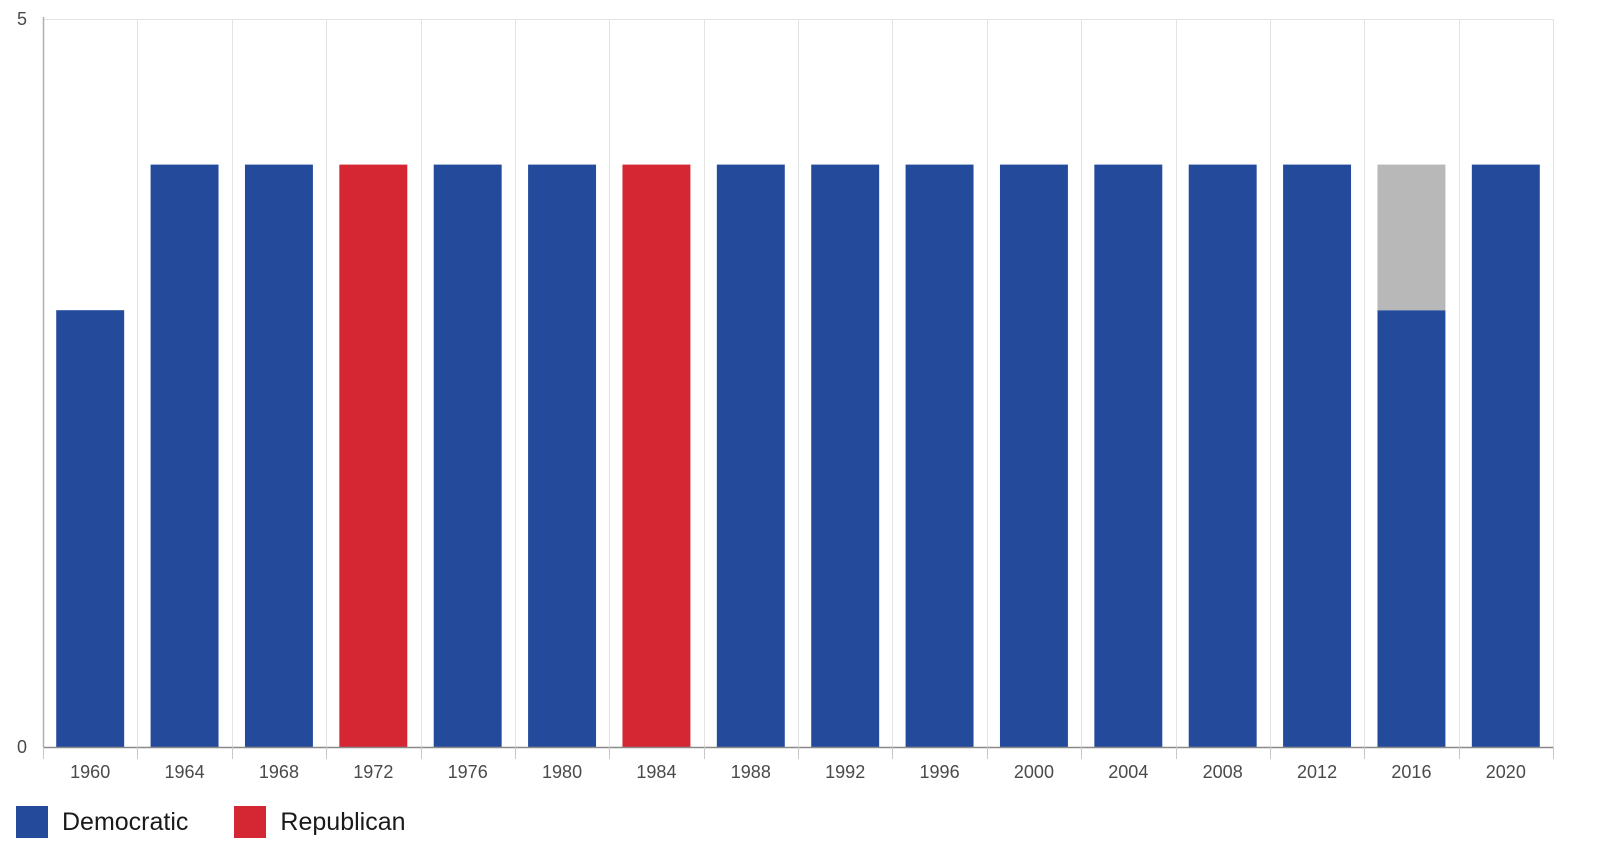 The height and width of the screenshot is (866, 1600). I want to click on x-tick-label-1980: 1980, so click(562, 772).